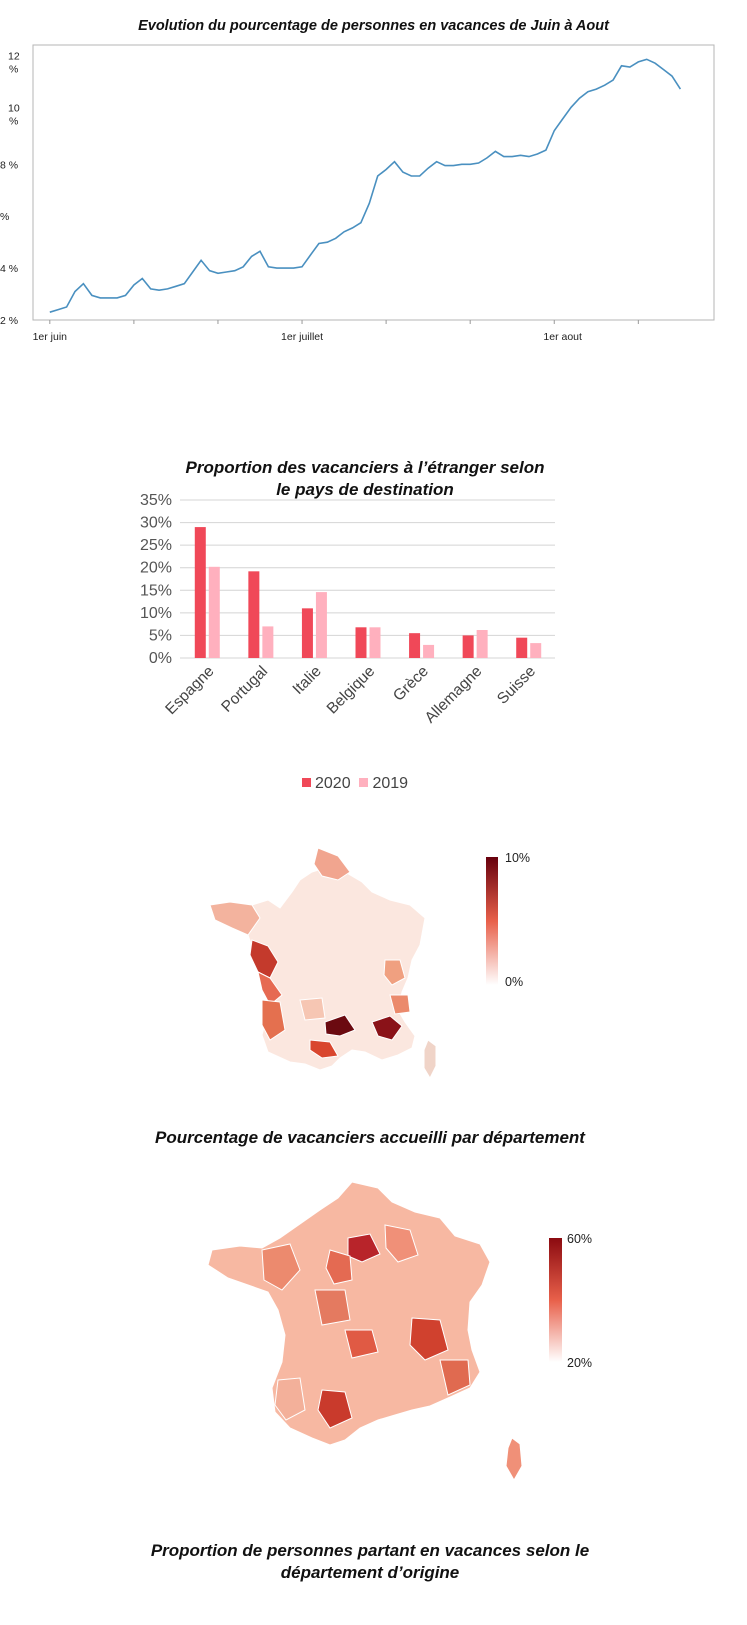 The height and width of the screenshot is (1625, 747). What do you see at coordinates (50, 337) in the screenshot?
I see `x-tick-label: 1er juin` at bounding box center [50, 337].